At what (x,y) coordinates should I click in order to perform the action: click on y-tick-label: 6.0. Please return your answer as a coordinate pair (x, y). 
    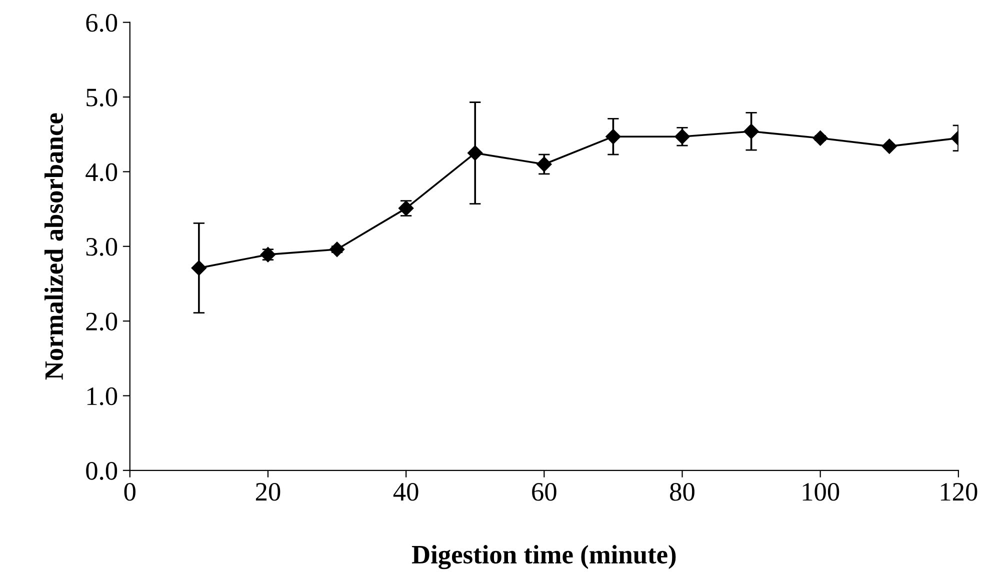
    Looking at the image, I should click on (102, 23).